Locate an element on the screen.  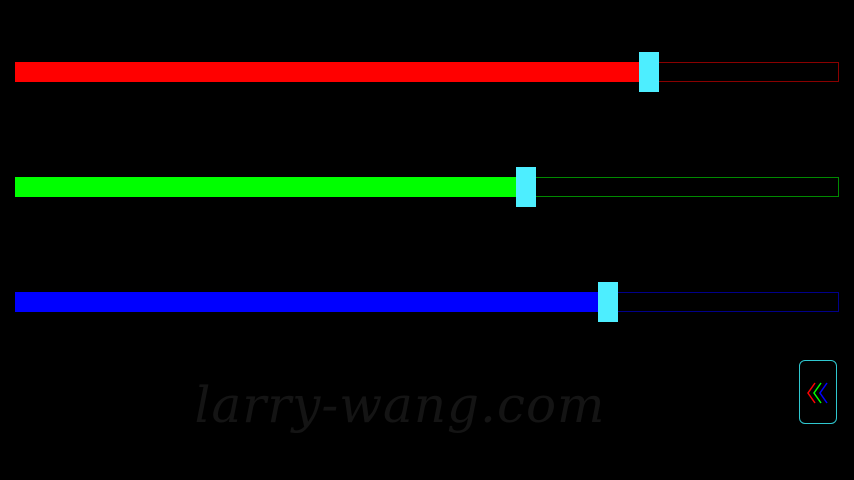
red-slider-fill is located at coordinates (332, 72).